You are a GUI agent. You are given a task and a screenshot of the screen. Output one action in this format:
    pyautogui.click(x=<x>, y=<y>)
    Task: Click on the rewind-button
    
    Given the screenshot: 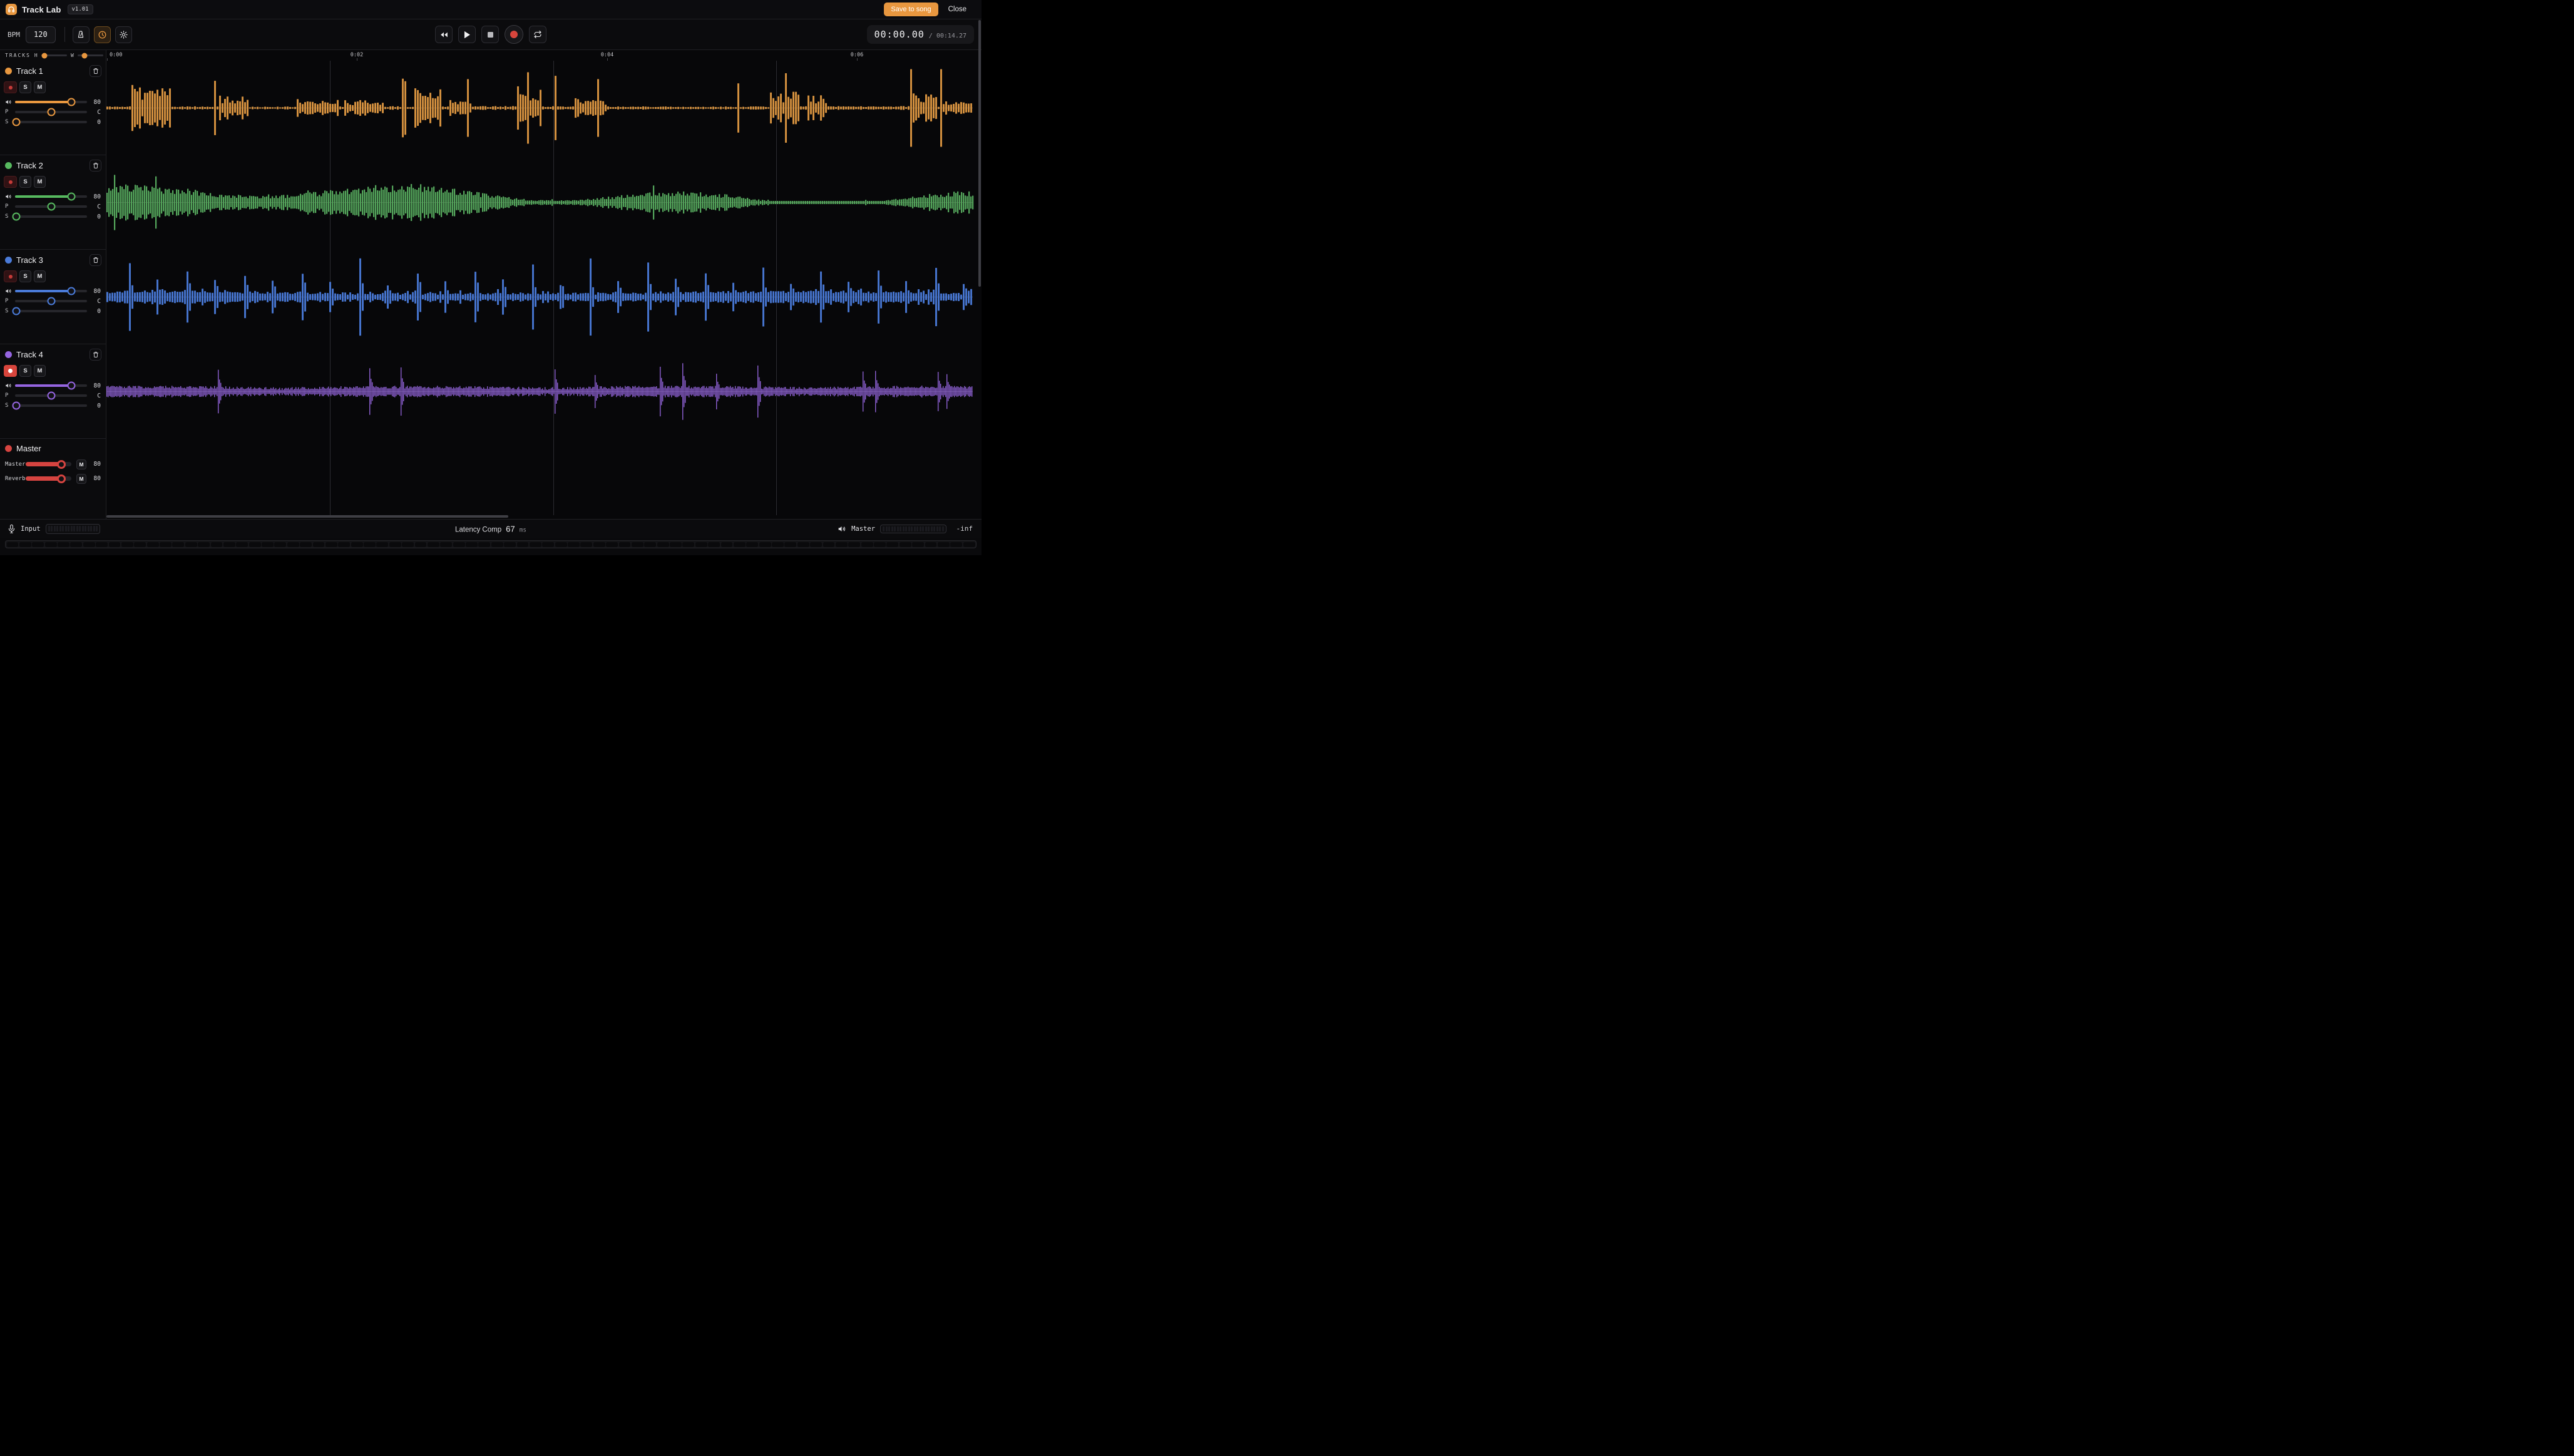 What is the action you would take?
    pyautogui.click(x=444, y=34)
    